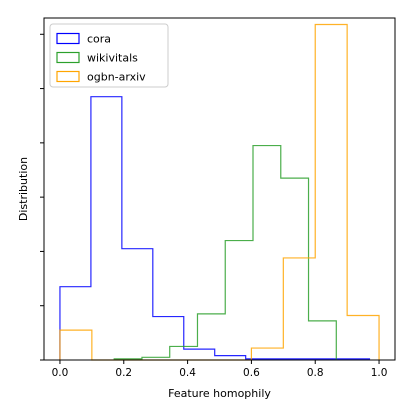 The height and width of the screenshot is (413, 417). I want to click on x-axis-label: Feature homophily, so click(219, 393).